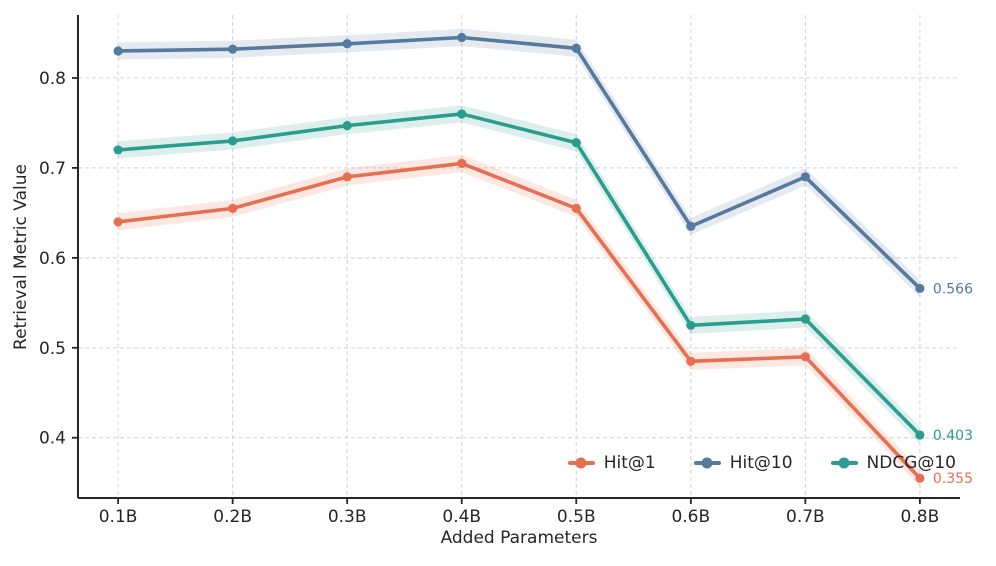  I want to click on x-tick-label: 0.1B, so click(118, 517).